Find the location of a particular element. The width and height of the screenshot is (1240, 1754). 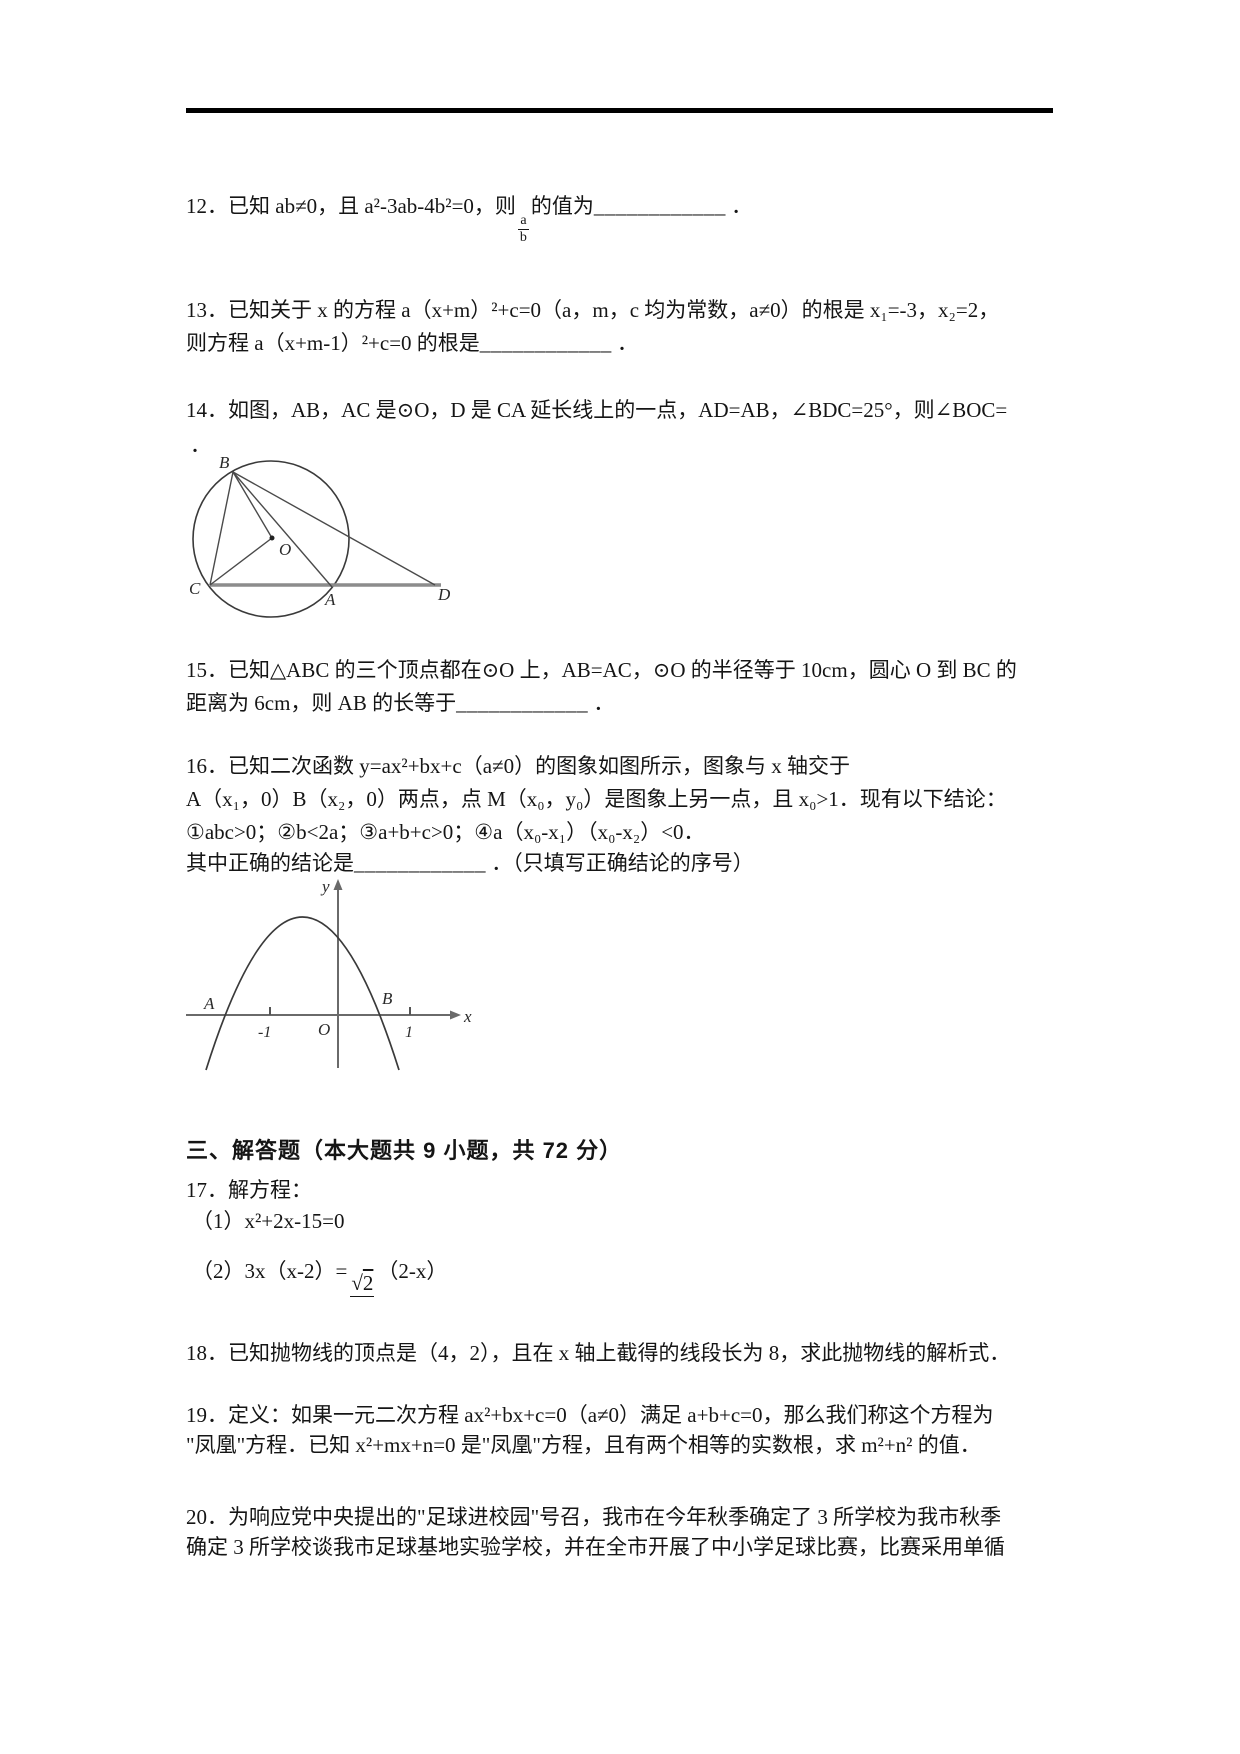

q17-text-head: 17．解方程： is located at coordinates (249, 1190).